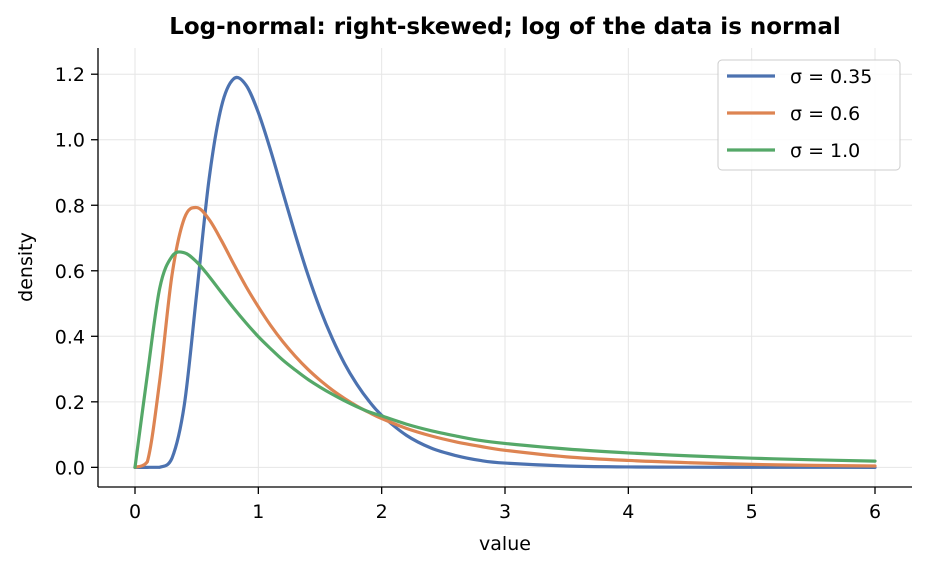 The image size is (926, 571). What do you see at coordinates (825, 114) in the screenshot?
I see `legend-label-2: σ = 0.6` at bounding box center [825, 114].